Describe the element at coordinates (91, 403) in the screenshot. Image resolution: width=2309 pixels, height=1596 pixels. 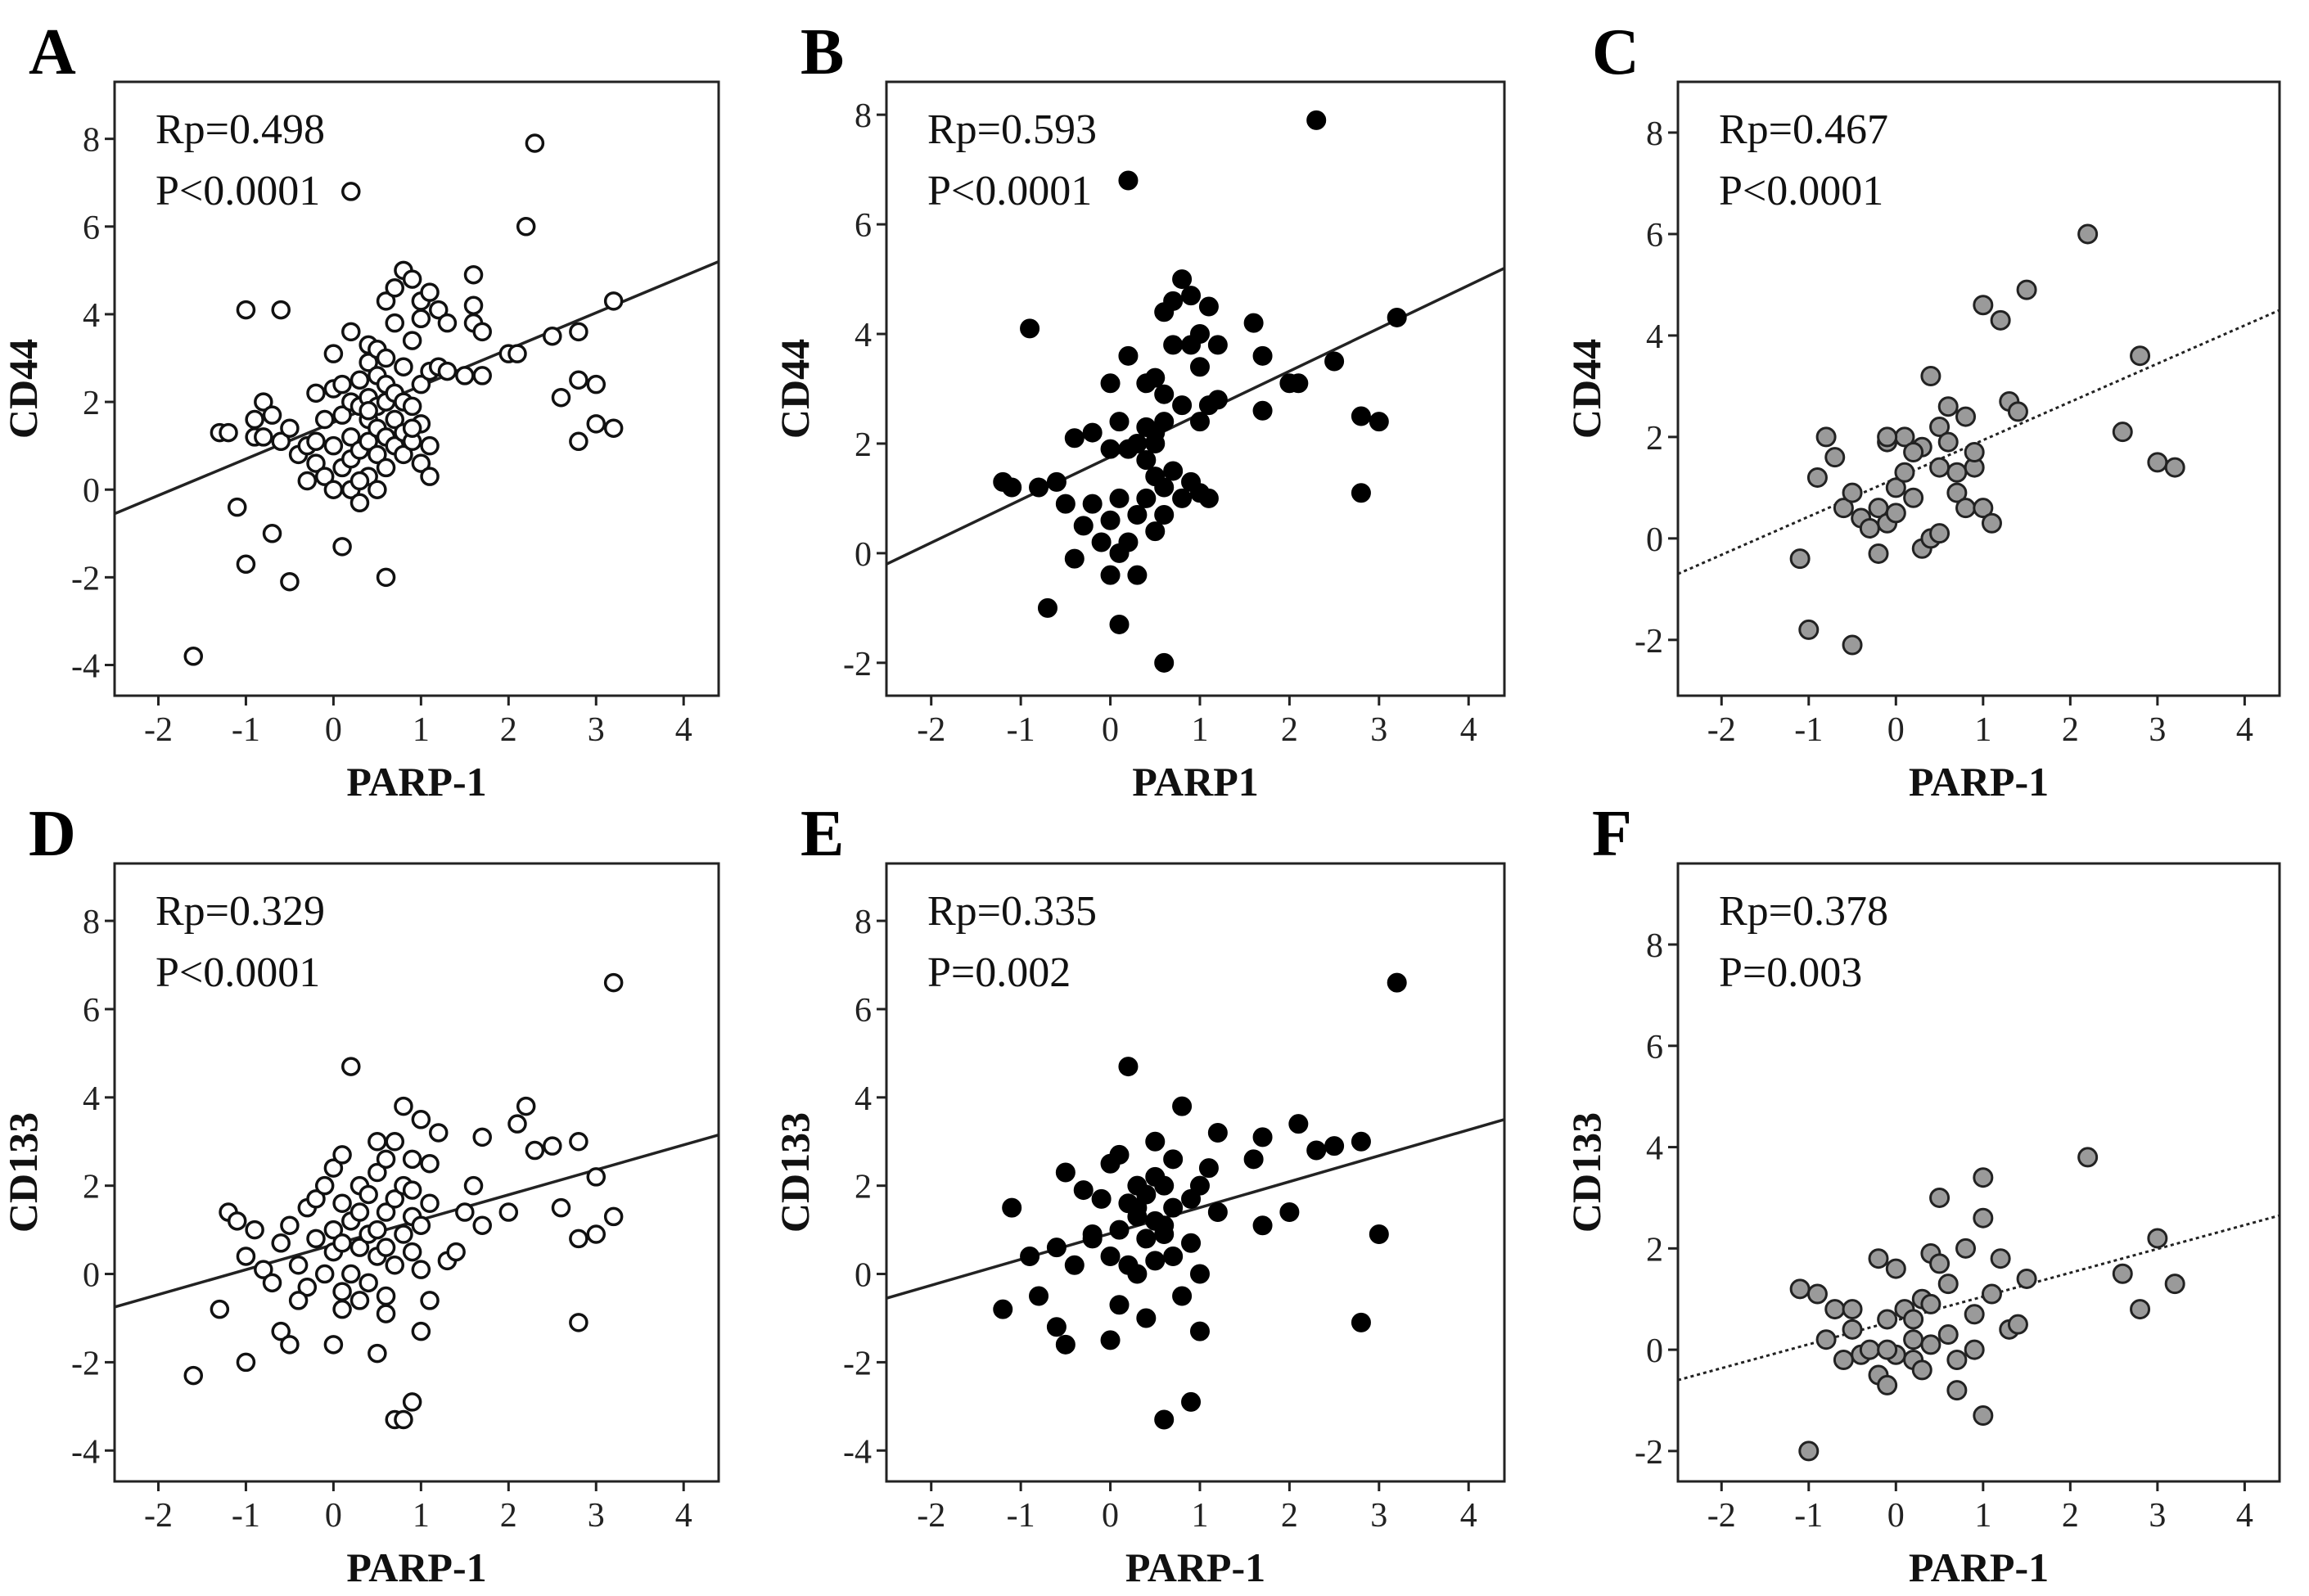
I see `y-tick-label: 2` at that location.